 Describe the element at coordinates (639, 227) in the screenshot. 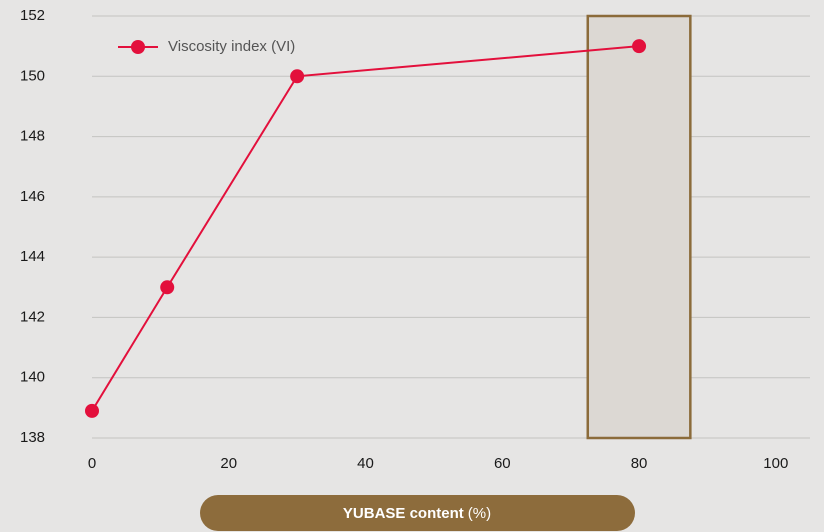

I see `highlight-band` at that location.